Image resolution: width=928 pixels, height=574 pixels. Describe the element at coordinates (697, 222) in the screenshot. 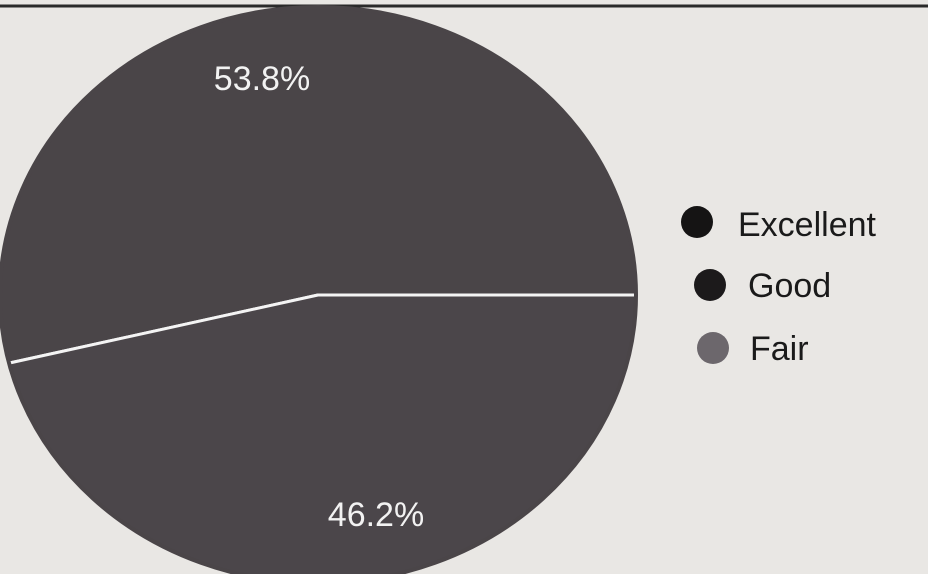

I see `legend-marker-excellent` at that location.